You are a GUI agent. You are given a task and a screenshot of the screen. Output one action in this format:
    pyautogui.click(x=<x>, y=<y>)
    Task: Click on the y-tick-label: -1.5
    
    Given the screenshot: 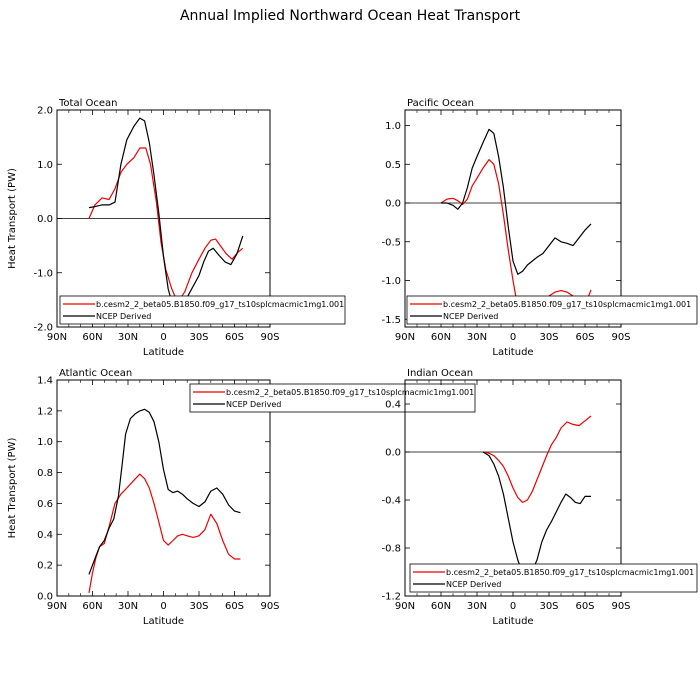 What is the action you would take?
    pyautogui.click(x=391, y=320)
    